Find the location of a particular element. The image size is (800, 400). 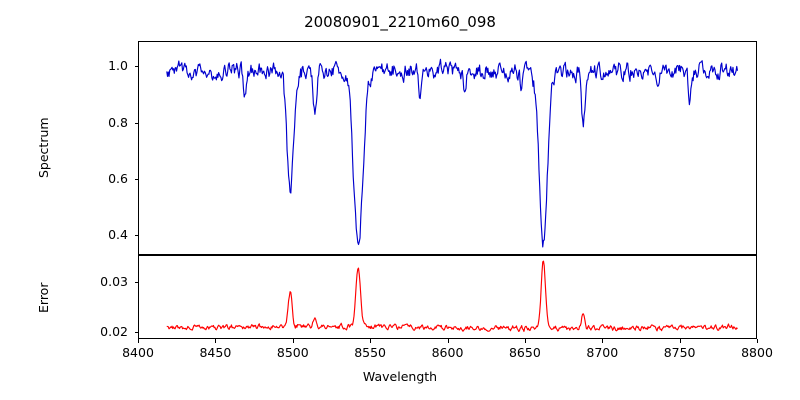

figure-title: 20080901_2210m60_098 is located at coordinates (400, 22).